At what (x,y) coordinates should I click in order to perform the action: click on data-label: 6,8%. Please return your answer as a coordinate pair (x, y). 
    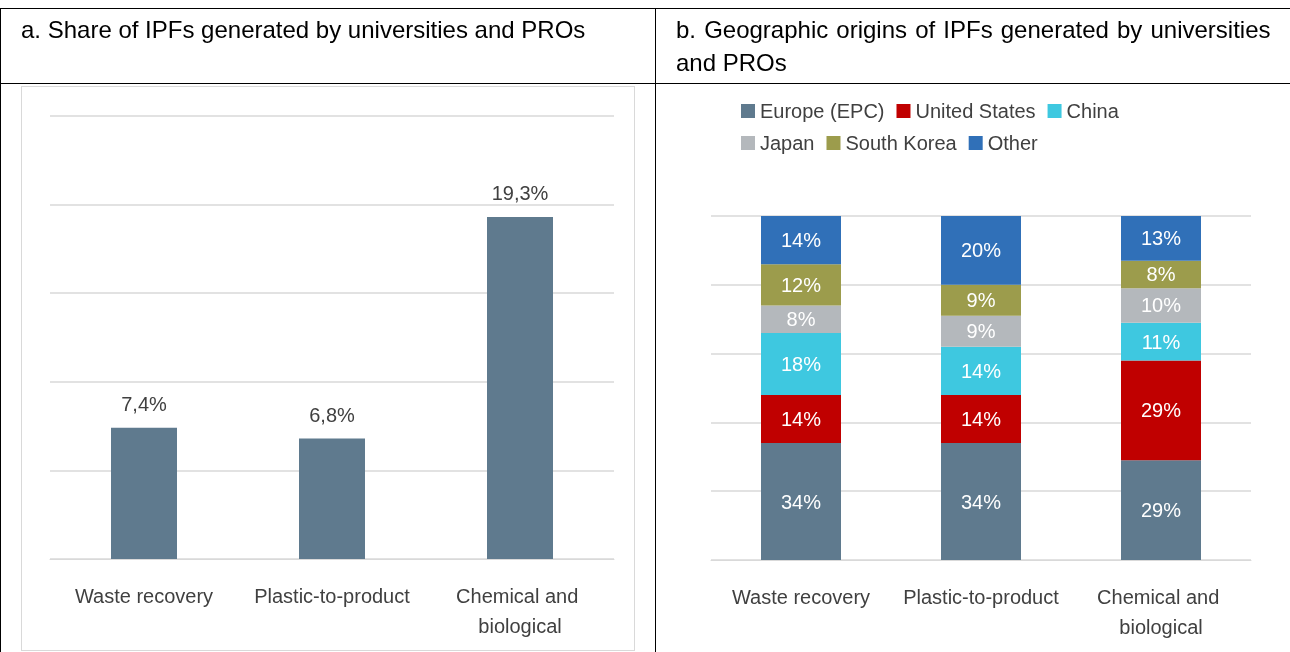
    Looking at the image, I should click on (332, 414).